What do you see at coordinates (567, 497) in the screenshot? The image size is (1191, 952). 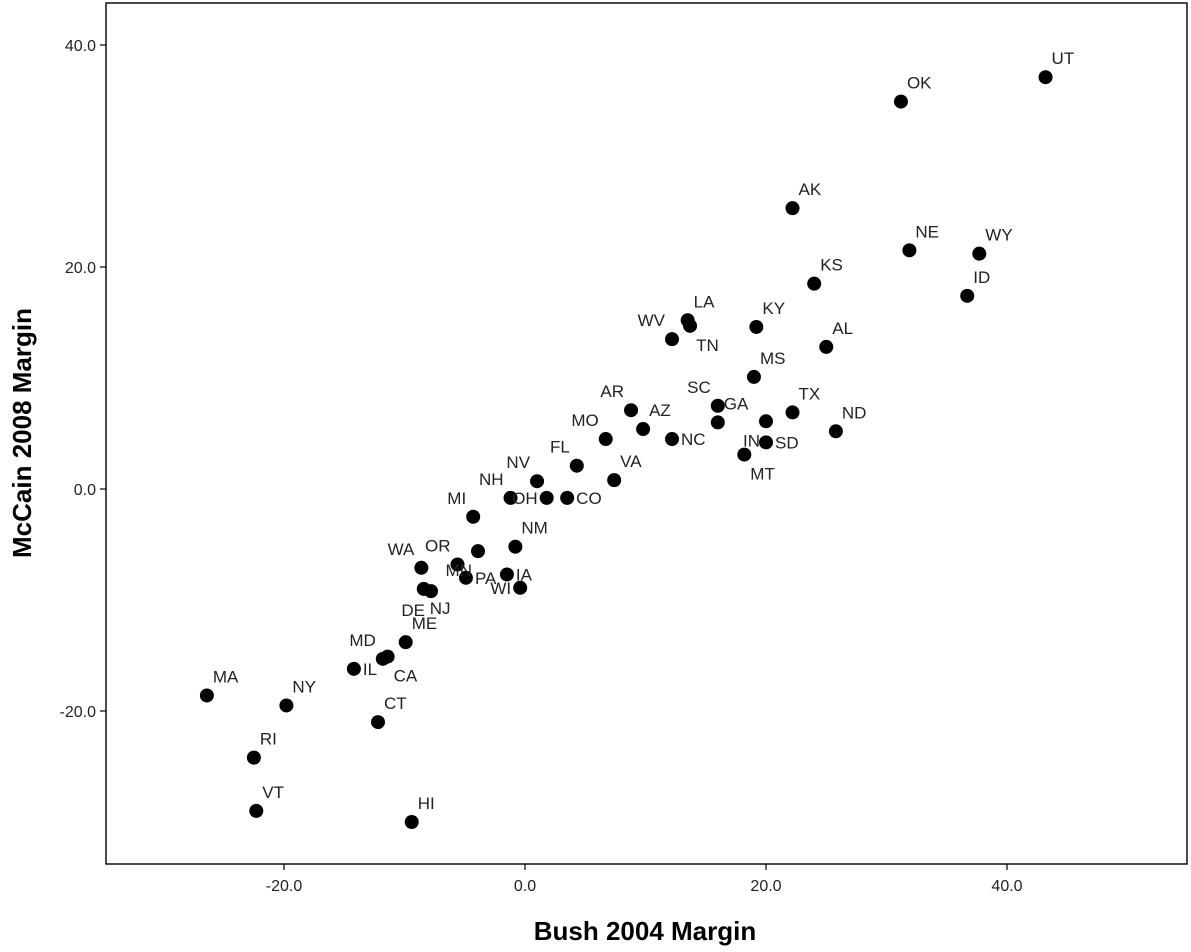 I see `data-point-co` at bounding box center [567, 497].